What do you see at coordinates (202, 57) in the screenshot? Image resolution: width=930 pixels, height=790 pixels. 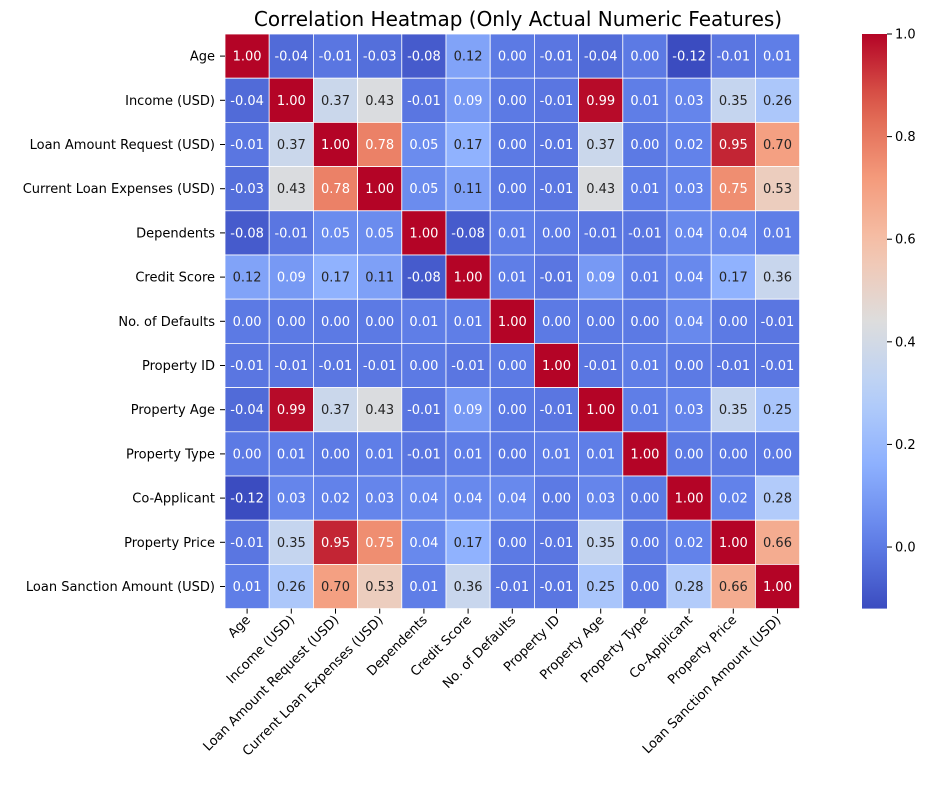 I see `y-tick-label: Age` at bounding box center [202, 57].